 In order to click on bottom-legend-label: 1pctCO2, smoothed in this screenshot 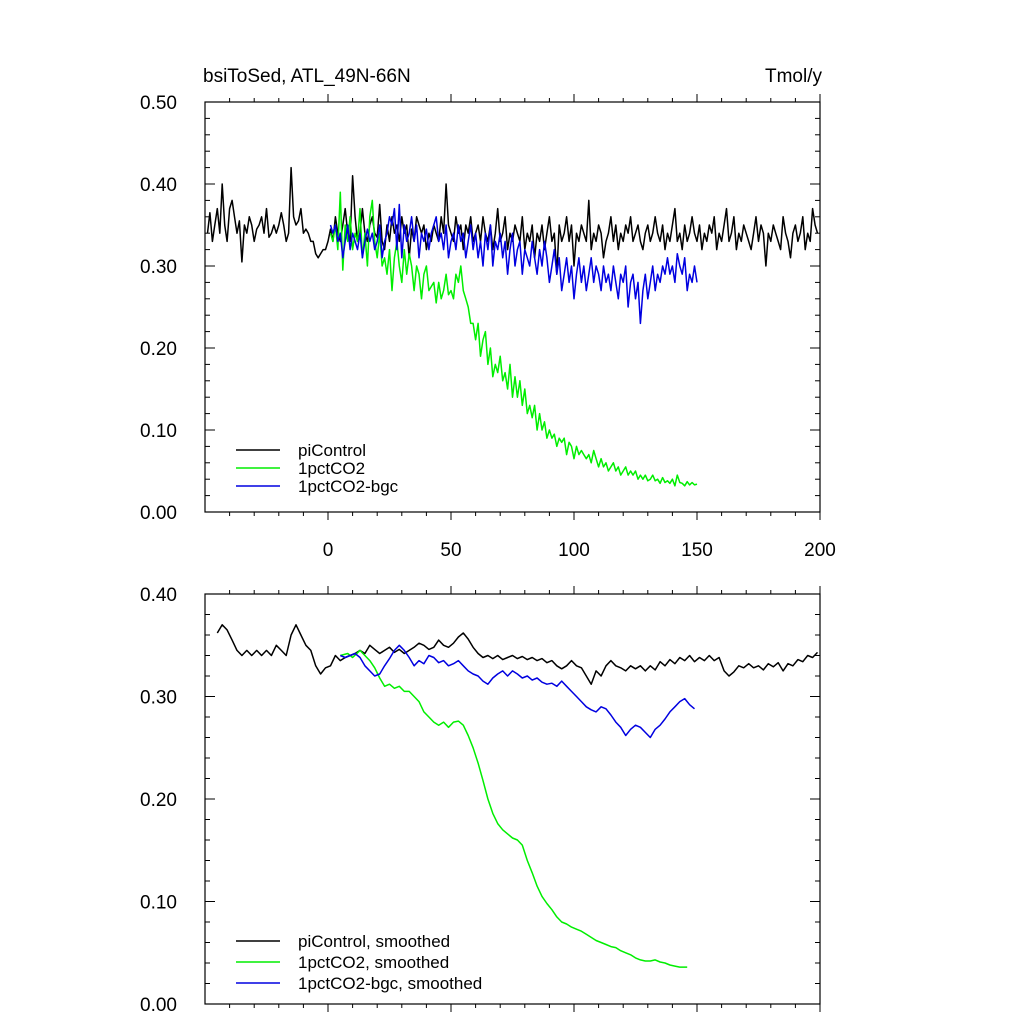, I will do `click(373, 962)`.